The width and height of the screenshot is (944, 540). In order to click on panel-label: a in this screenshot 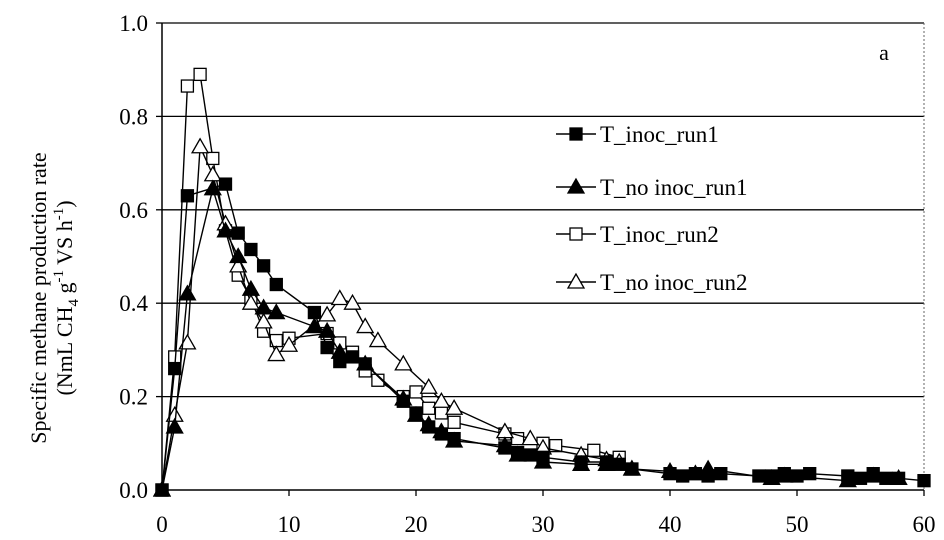, I will do `click(884, 52)`.